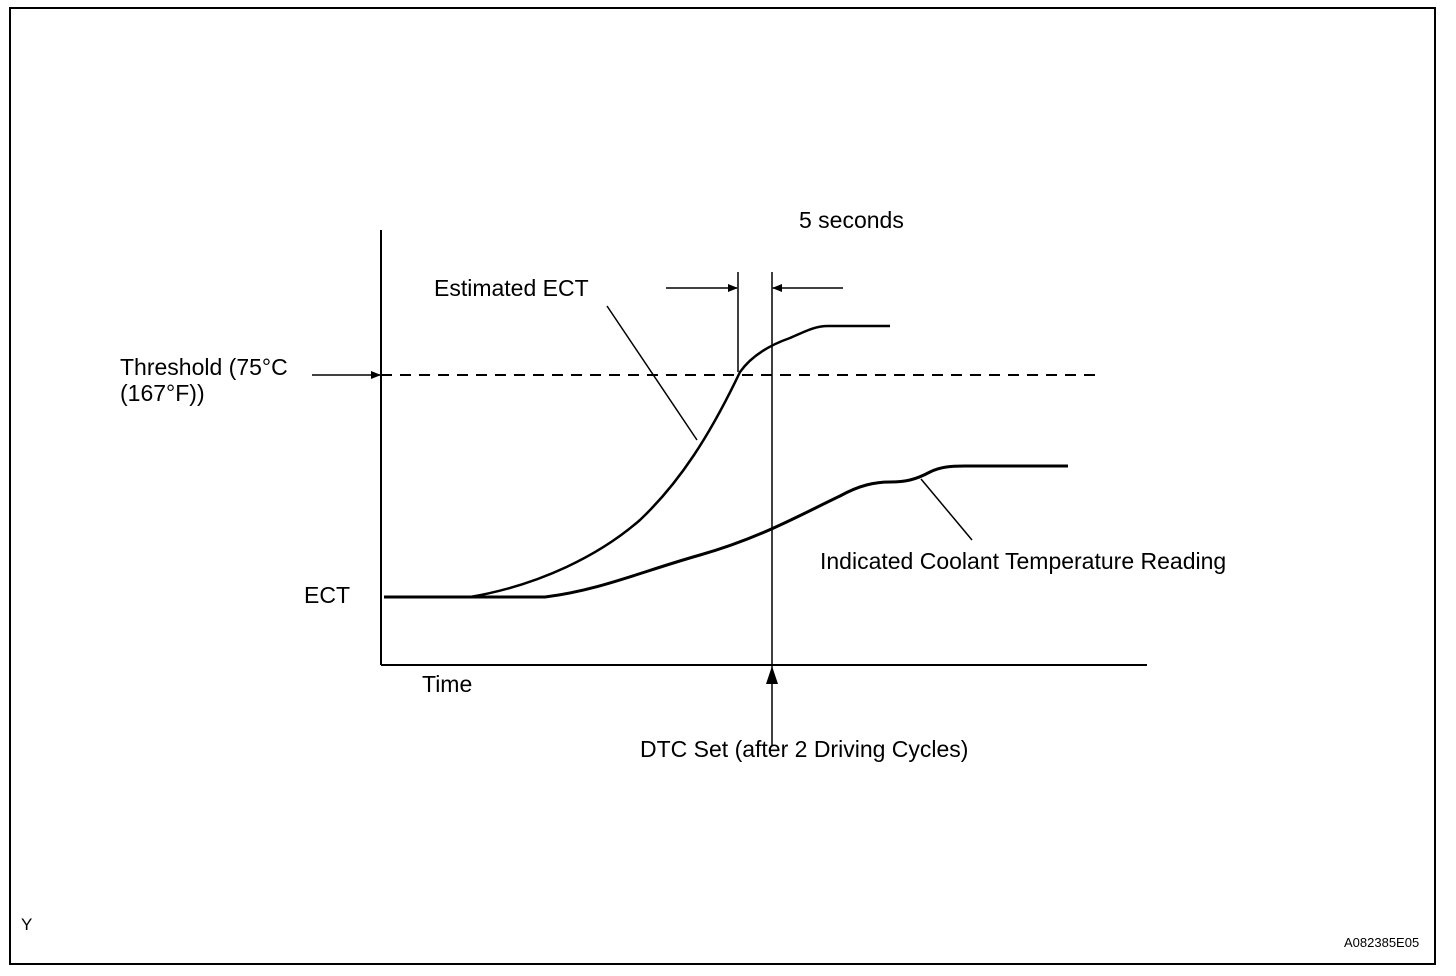 The width and height of the screenshot is (1456, 976). What do you see at coordinates (946, 509) in the screenshot?
I see `indicated-reading-leader` at bounding box center [946, 509].